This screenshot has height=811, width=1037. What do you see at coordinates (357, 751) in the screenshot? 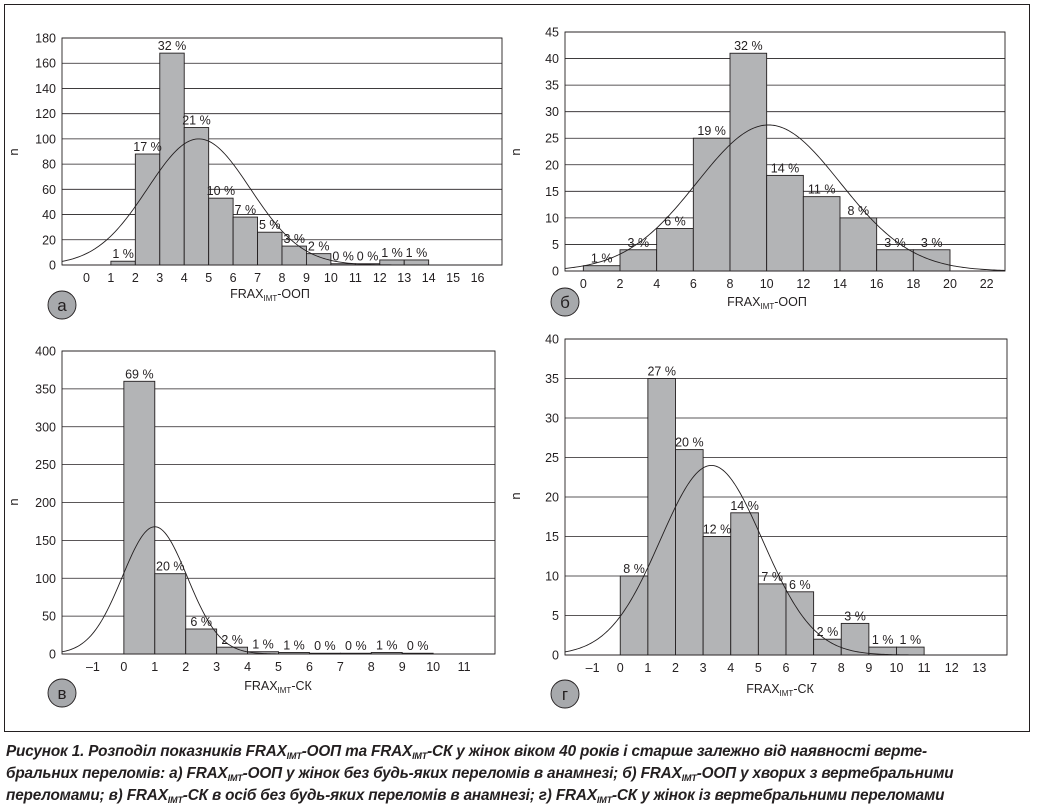
I see `caption-text: -ООП та FRAX` at bounding box center [357, 751].